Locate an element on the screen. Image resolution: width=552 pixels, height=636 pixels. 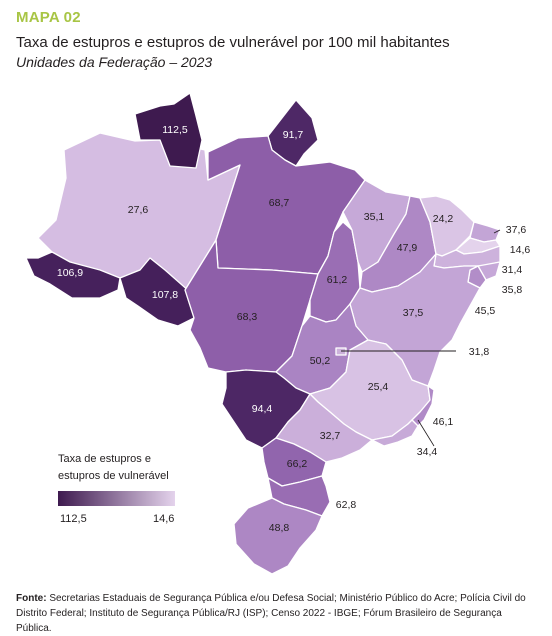
value-RN: 37,6 is located at coordinates (516, 230).